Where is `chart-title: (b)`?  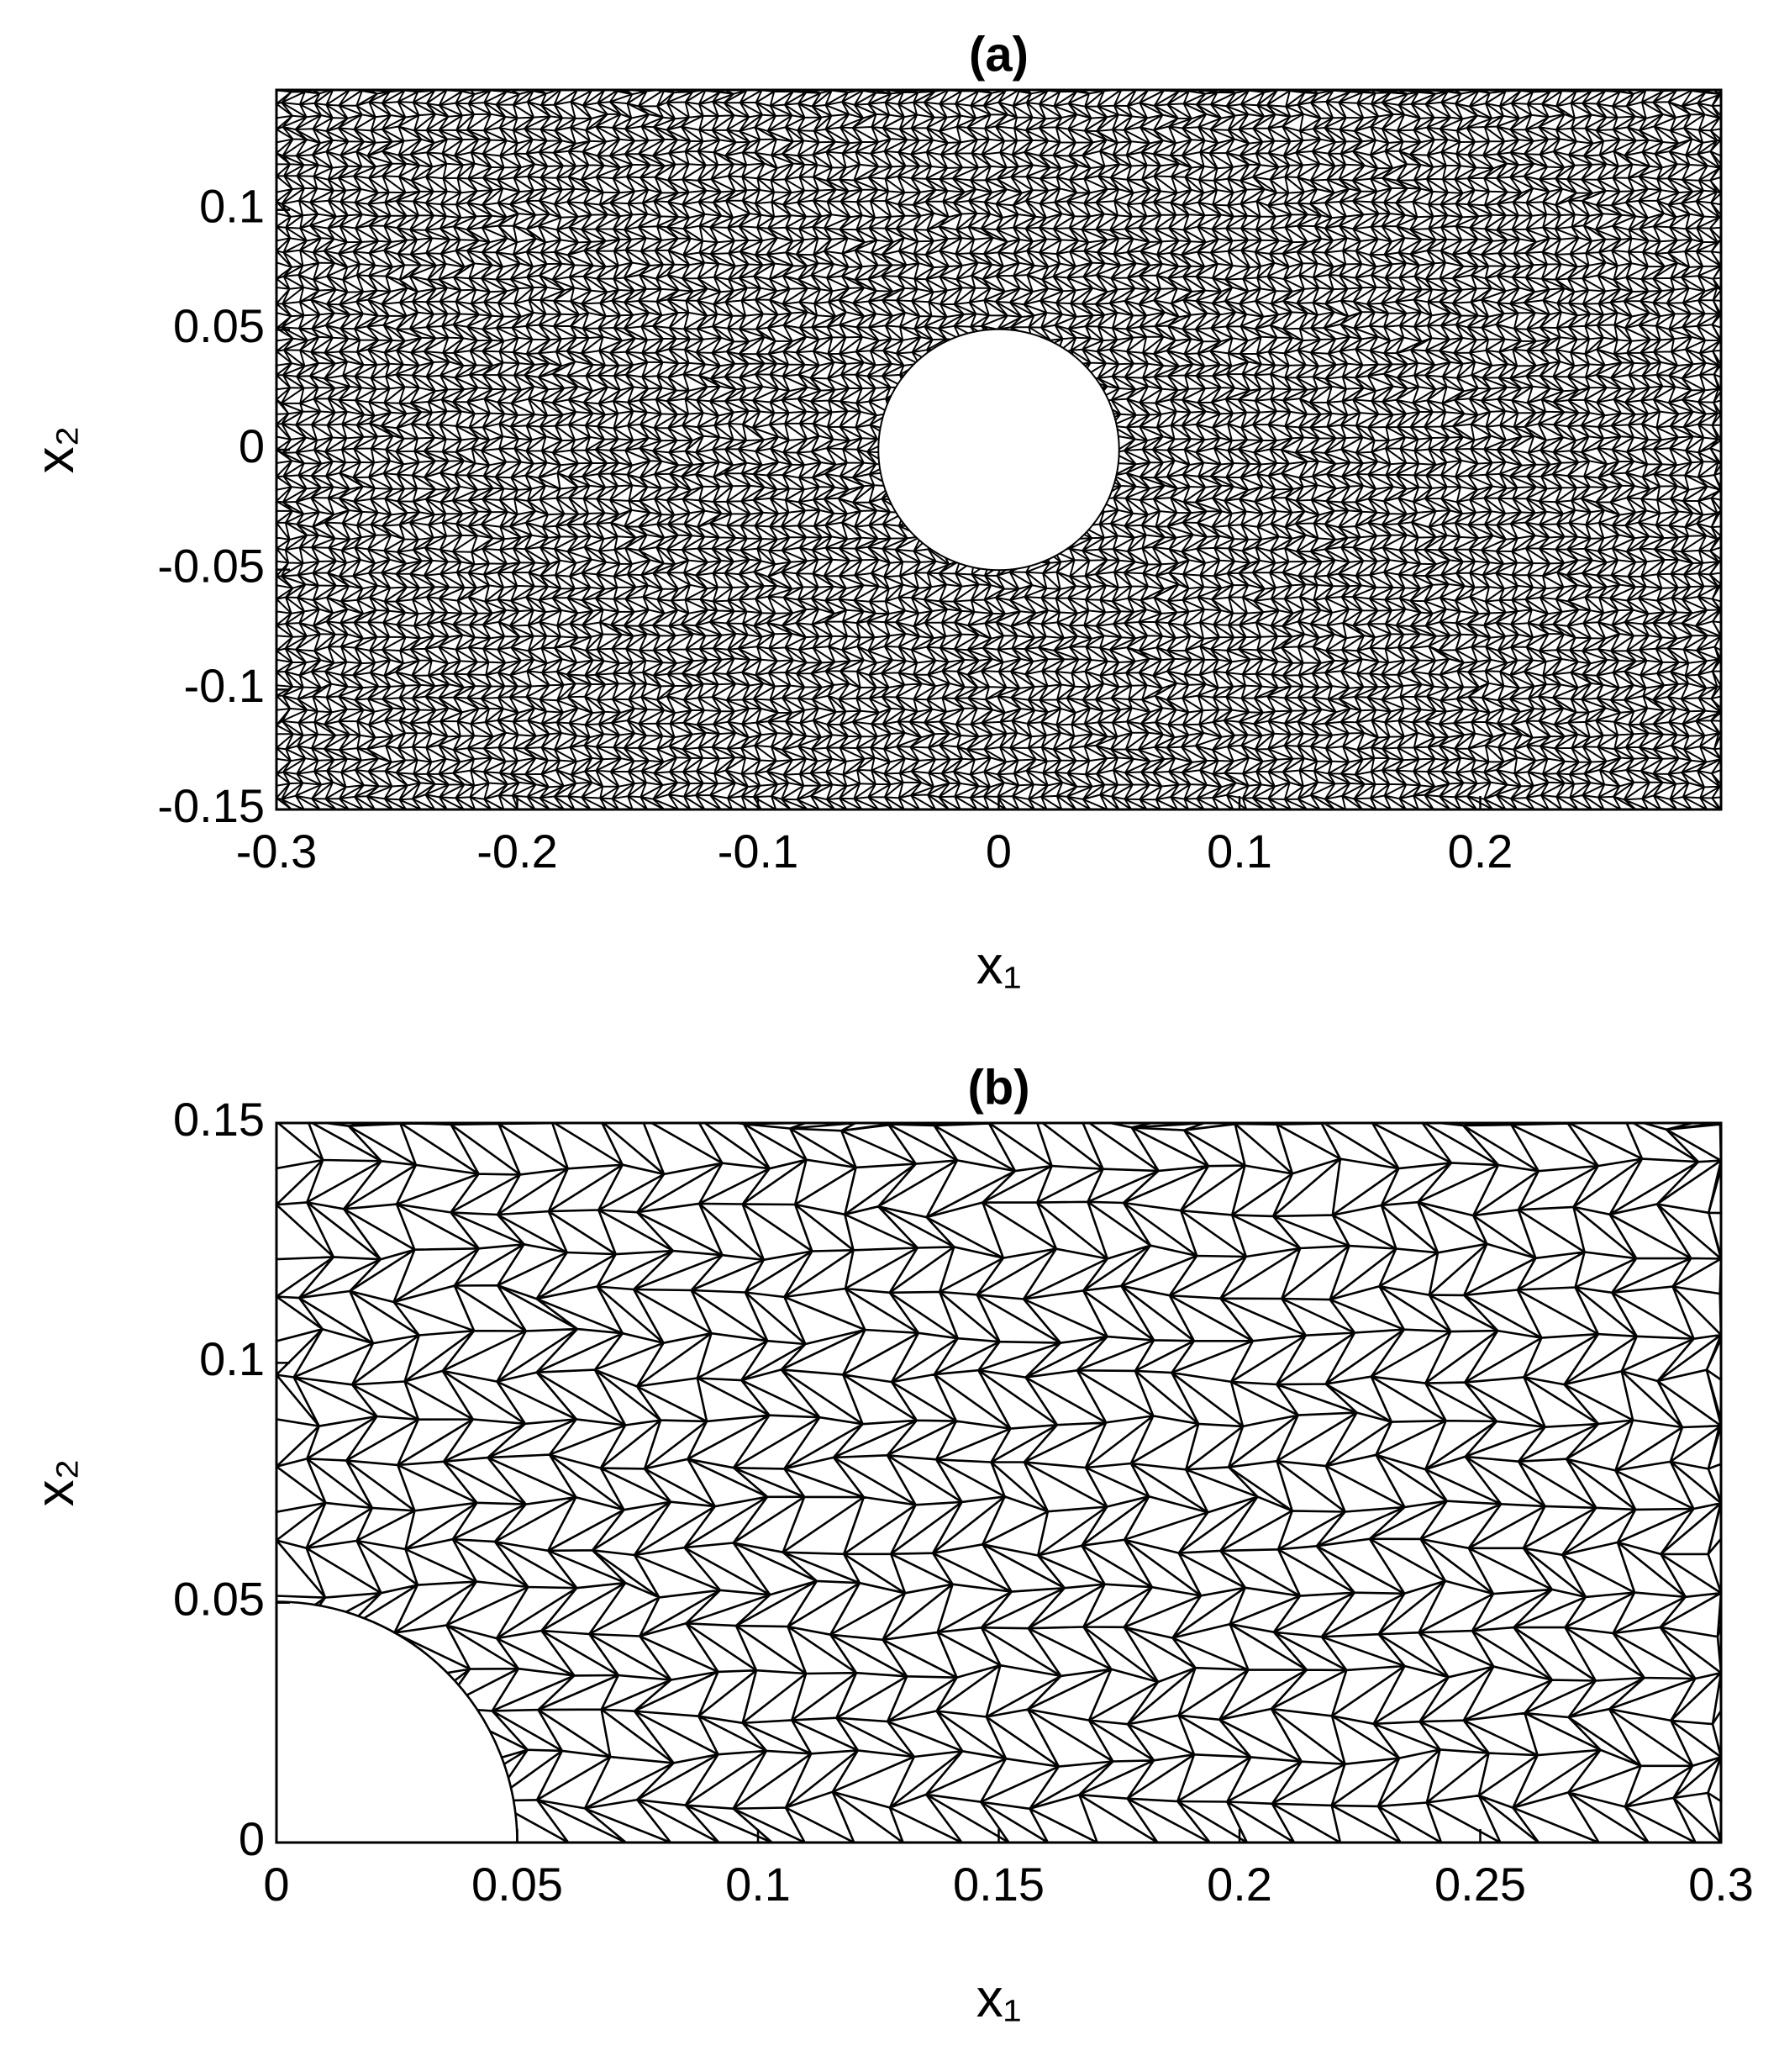
chart-title: (b) is located at coordinates (998, 1087).